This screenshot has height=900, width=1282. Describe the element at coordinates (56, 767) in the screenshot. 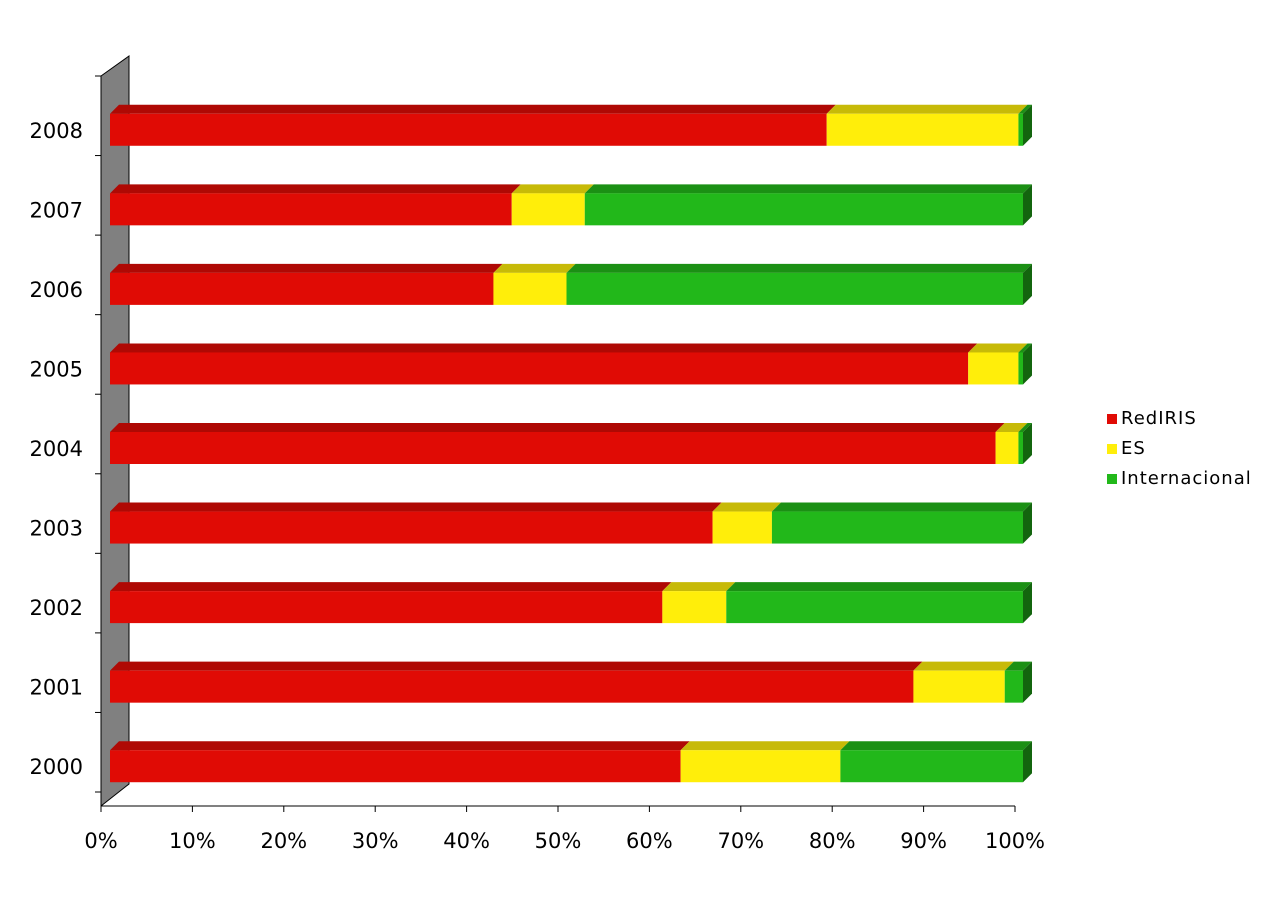

I see `y-tick-label: 2000` at that location.